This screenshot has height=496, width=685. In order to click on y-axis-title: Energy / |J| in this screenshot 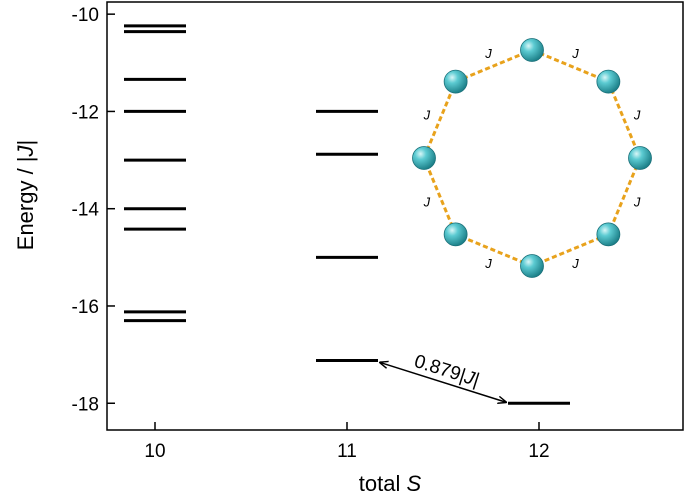, I will do `click(25, 195)`.